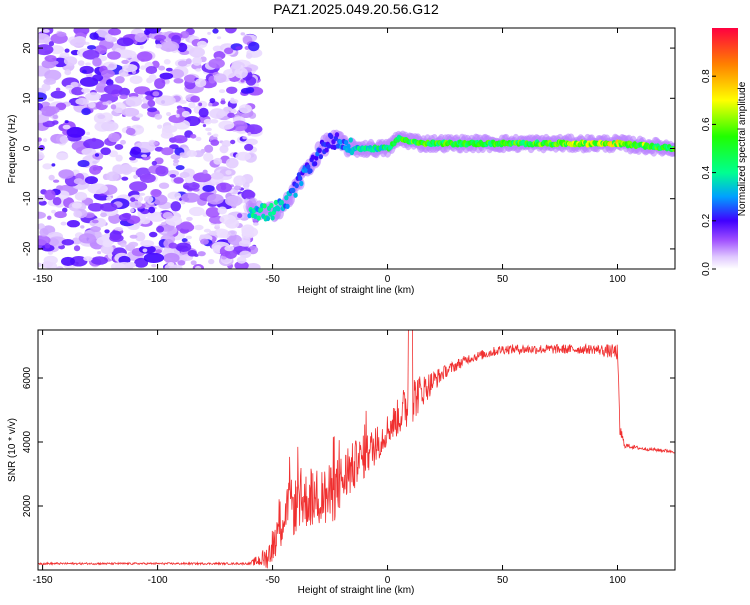 This screenshot has height=605, width=750. I want to click on y-tick-label: -20, so click(27, 248).